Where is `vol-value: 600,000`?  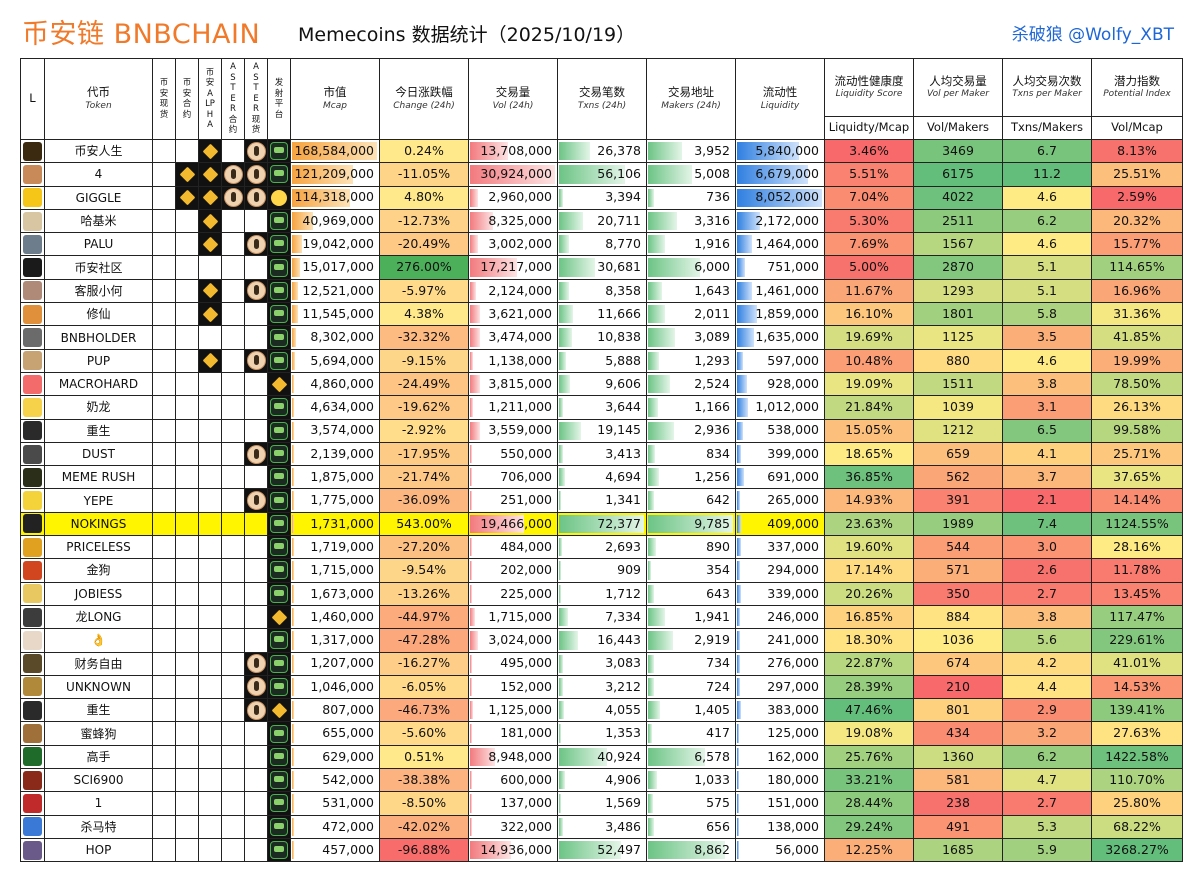 vol-value: 600,000 is located at coordinates (526, 779).